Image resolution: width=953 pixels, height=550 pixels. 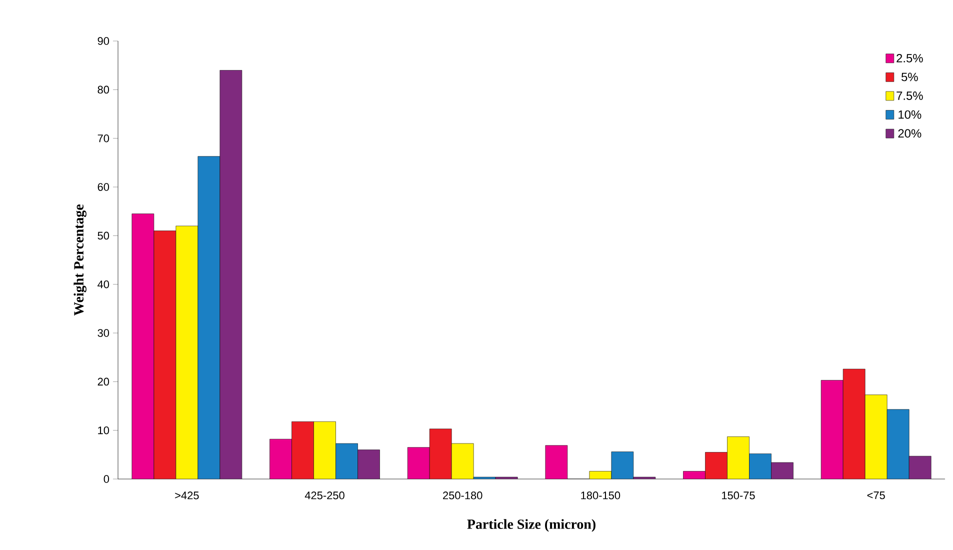 What do you see at coordinates (104, 236) in the screenshot?
I see `y-tick-label: 50` at bounding box center [104, 236].